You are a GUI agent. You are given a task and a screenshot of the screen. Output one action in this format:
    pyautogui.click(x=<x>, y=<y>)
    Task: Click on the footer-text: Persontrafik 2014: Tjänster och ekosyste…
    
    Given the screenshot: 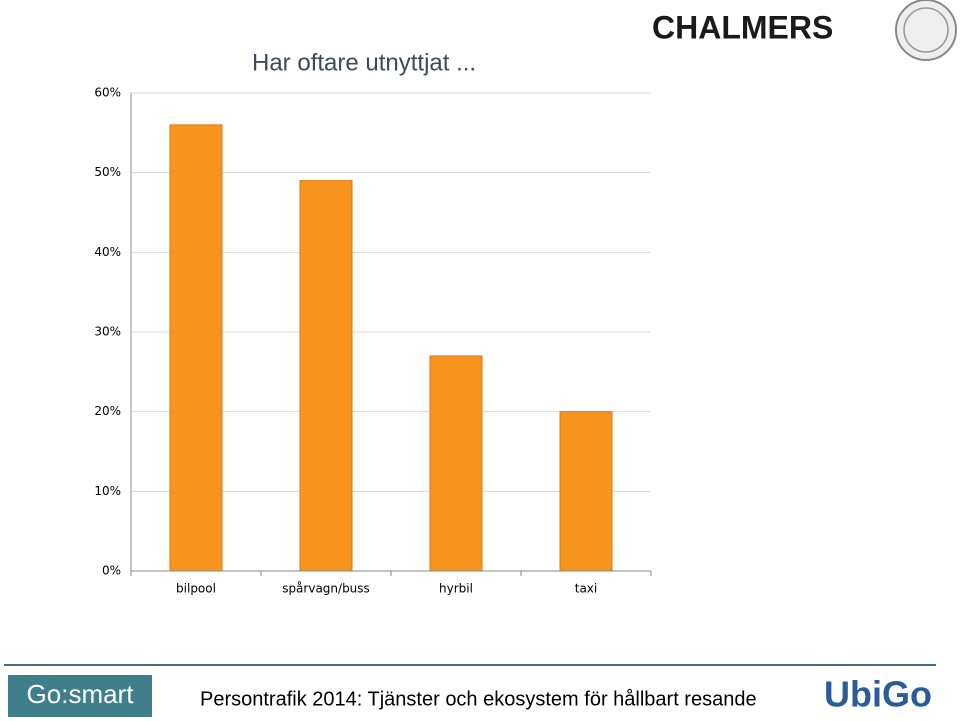 What is the action you would take?
    pyautogui.click(x=478, y=699)
    